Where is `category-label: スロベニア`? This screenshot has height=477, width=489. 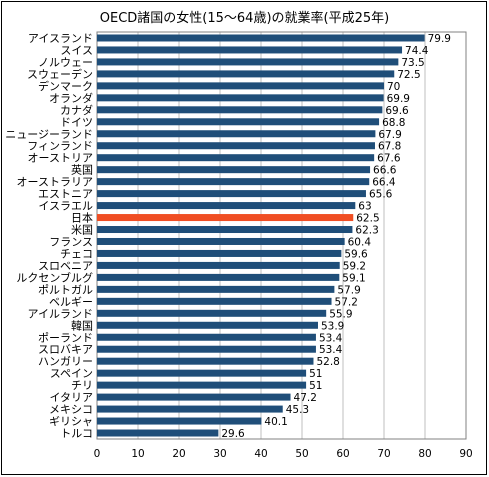 category-label: スロベニア is located at coordinates (65, 265).